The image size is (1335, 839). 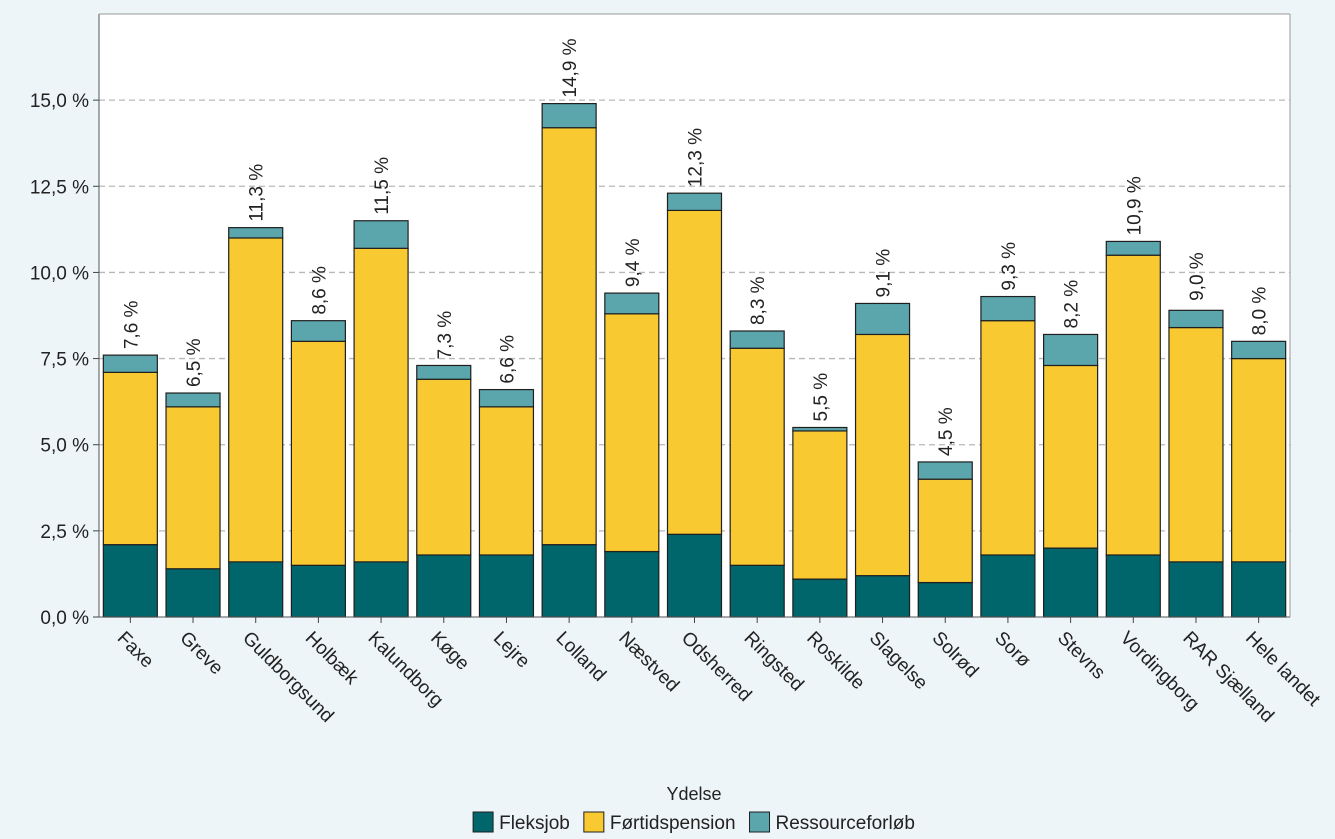 I want to click on total-data-label: 7,6 %, so click(x=131, y=324).